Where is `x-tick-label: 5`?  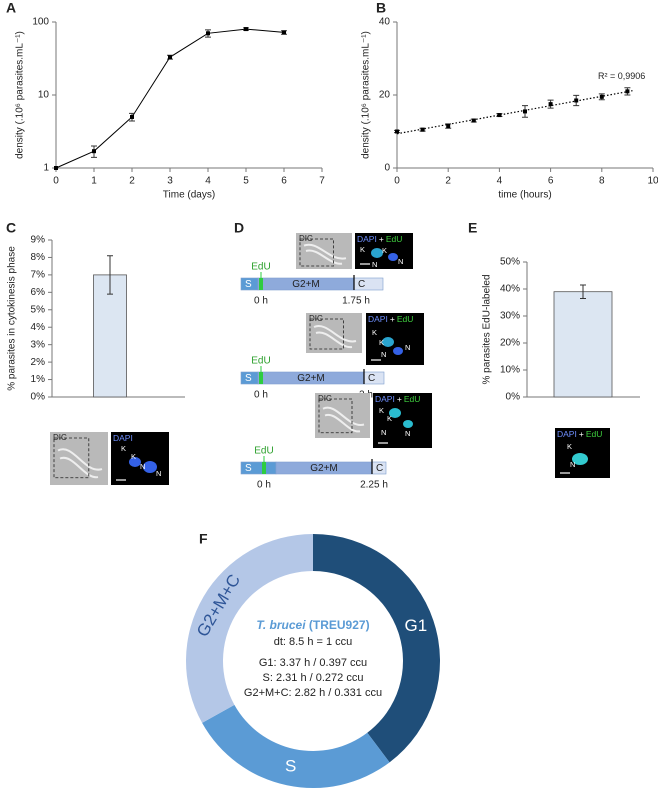
x-tick-label: 5 is located at coordinates (246, 181).